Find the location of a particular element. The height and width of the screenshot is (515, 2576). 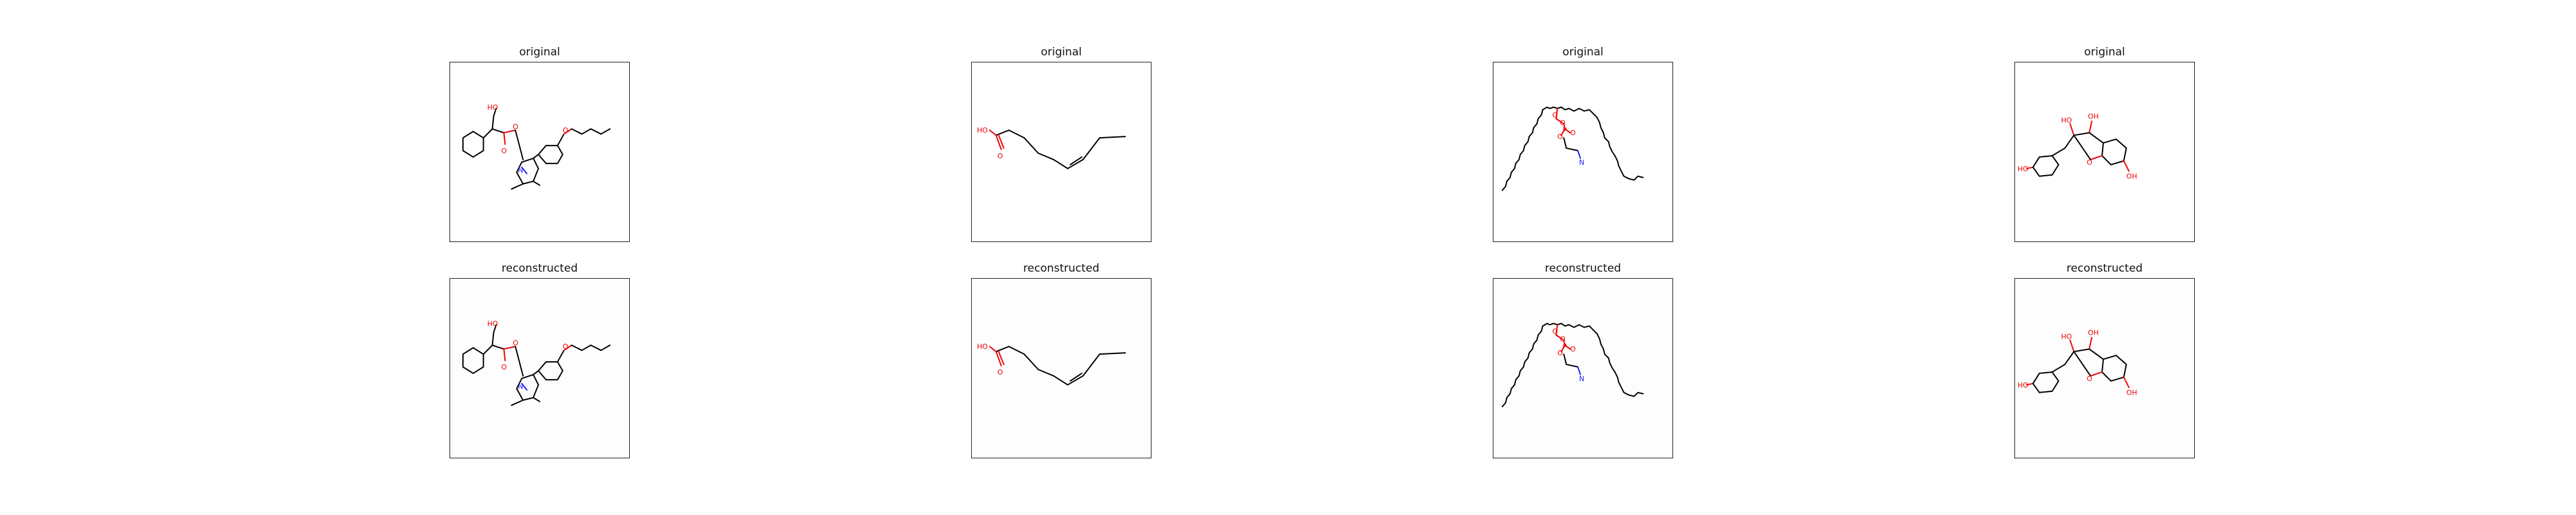

original-title-3: original is located at coordinates (1583, 52).